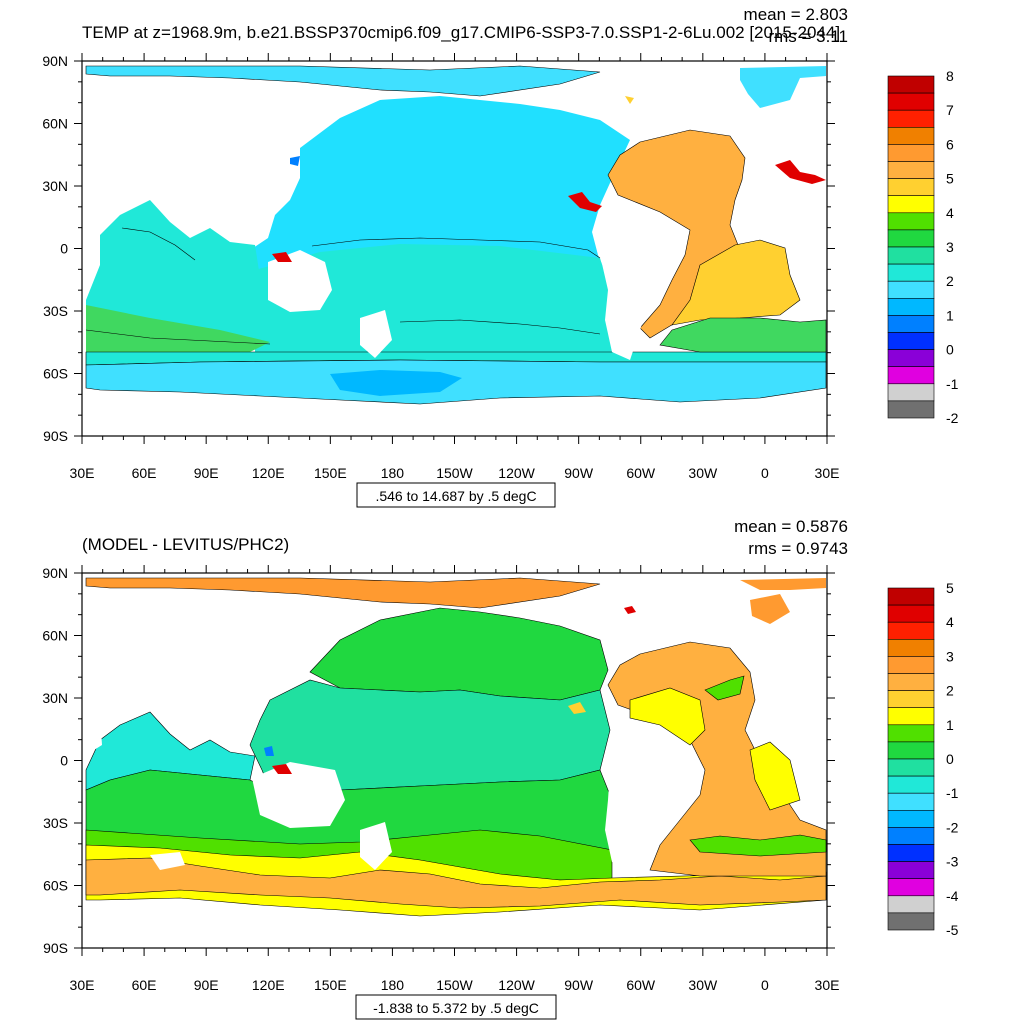 Image resolution: width=1024 pixels, height=1024 pixels. What do you see at coordinates (343, 593) in the screenshot?
I see `panel-2-arctic-ocean` at bounding box center [343, 593].